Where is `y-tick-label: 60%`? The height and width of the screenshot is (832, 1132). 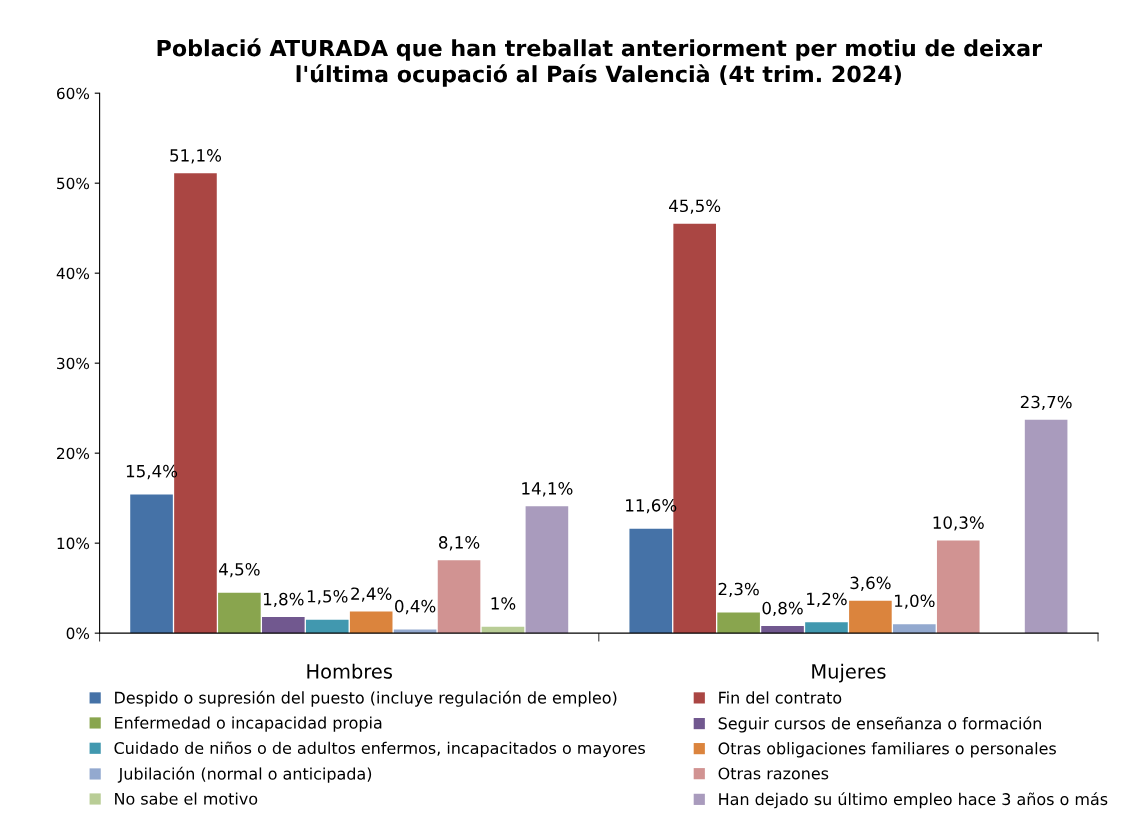
y-tick-label: 60% is located at coordinates (73, 93).